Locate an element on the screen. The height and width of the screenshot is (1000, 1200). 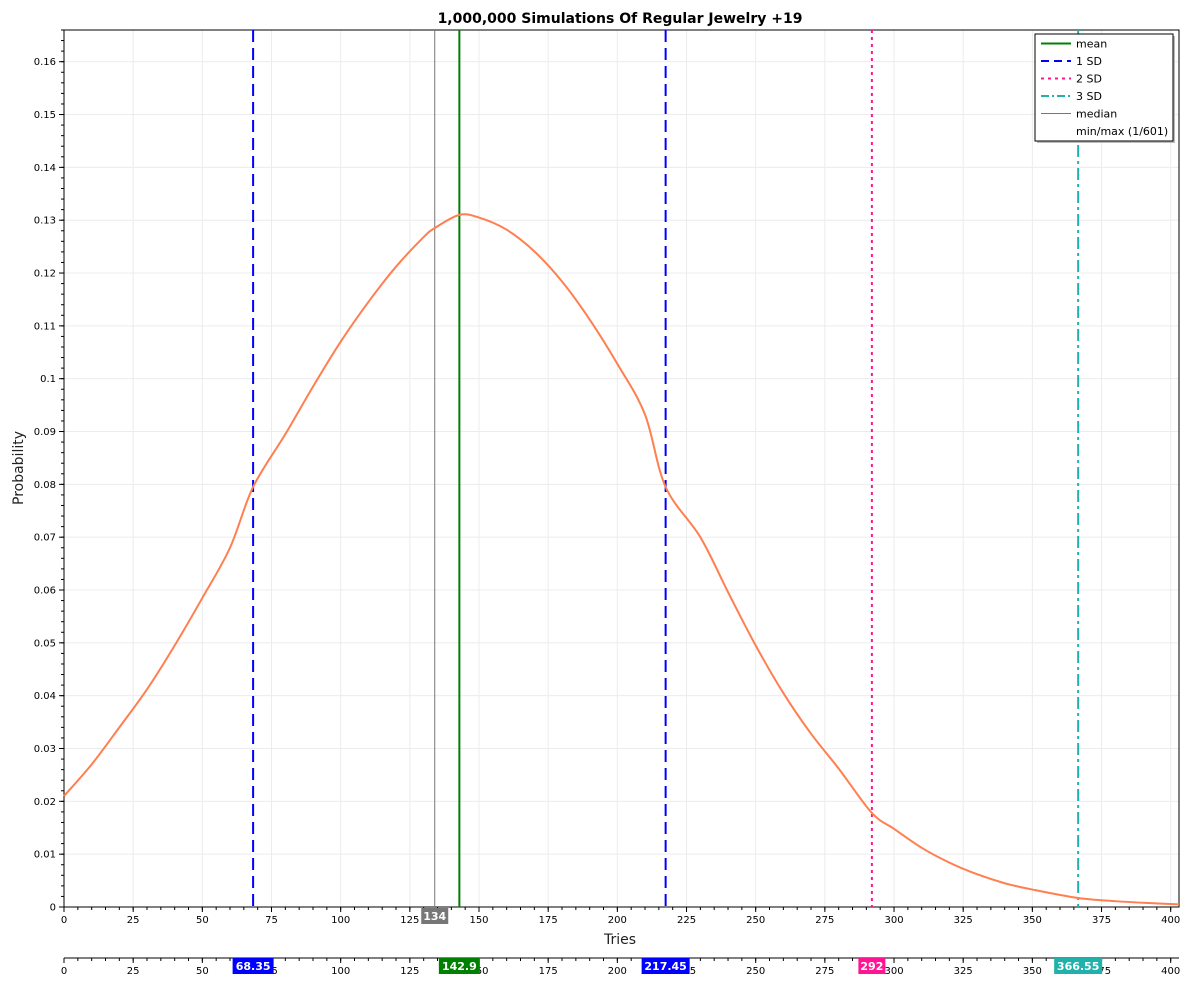
mean-marker-box is located at coordinates (459, 966).